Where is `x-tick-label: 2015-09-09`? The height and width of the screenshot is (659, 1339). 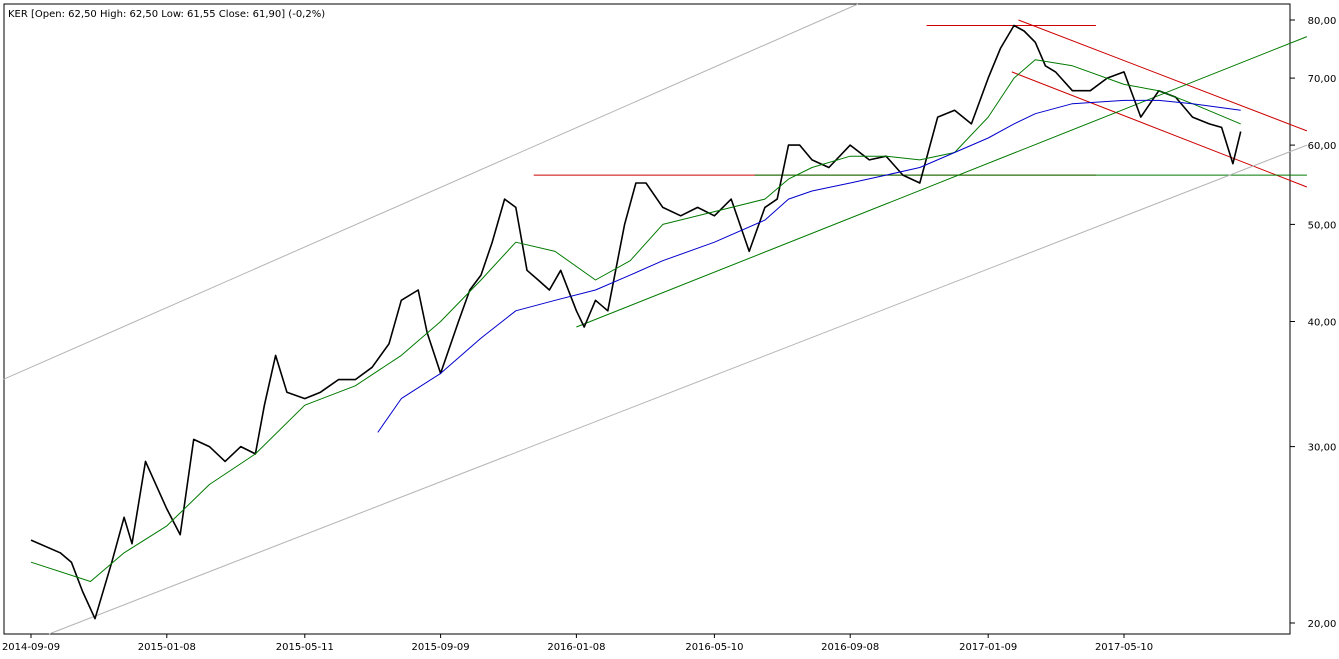
x-tick-label: 2015-09-09 is located at coordinates (441, 647).